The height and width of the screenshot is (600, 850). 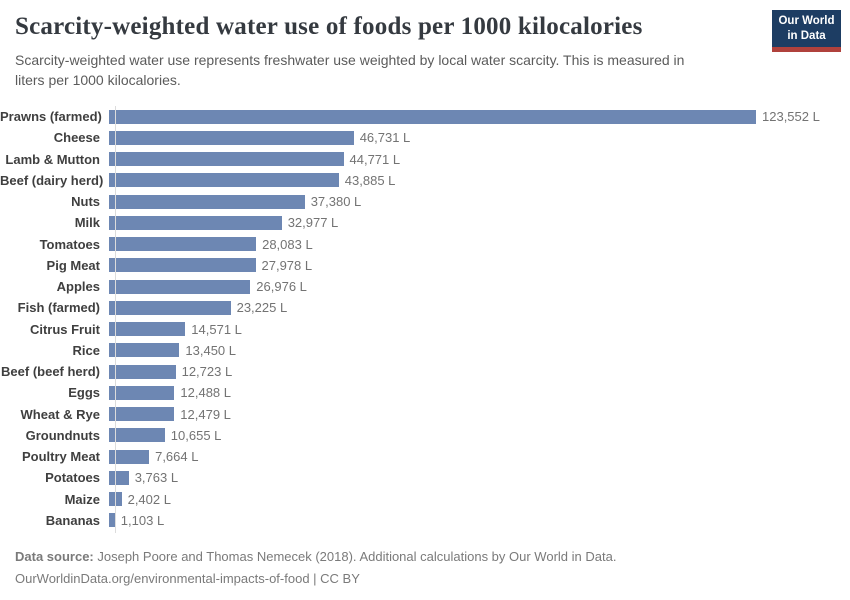 What do you see at coordinates (52, 180) in the screenshot?
I see `category-label: Beef (dairy herd)` at bounding box center [52, 180].